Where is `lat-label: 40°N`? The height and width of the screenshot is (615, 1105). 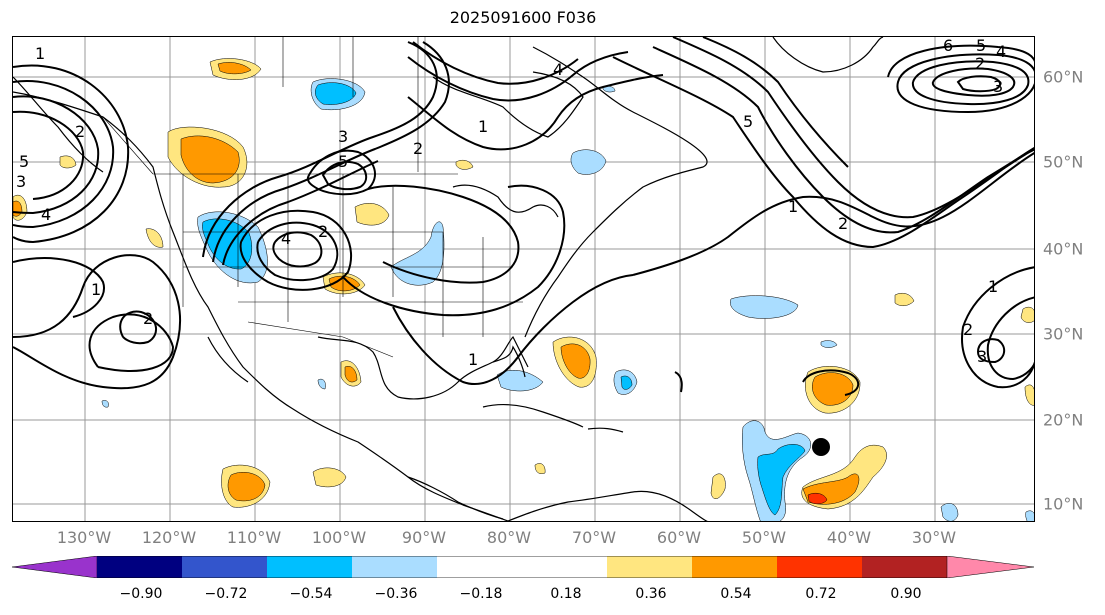
lat-label: 40°N is located at coordinates (1063, 249).